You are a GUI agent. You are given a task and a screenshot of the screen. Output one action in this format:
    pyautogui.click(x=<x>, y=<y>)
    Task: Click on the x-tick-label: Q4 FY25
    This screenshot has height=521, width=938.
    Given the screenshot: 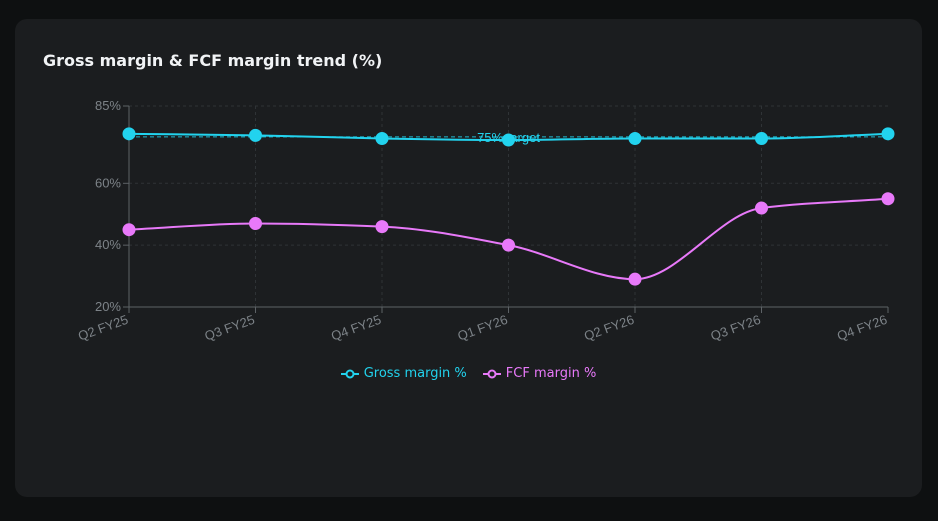 What is the action you would take?
    pyautogui.click(x=356, y=328)
    